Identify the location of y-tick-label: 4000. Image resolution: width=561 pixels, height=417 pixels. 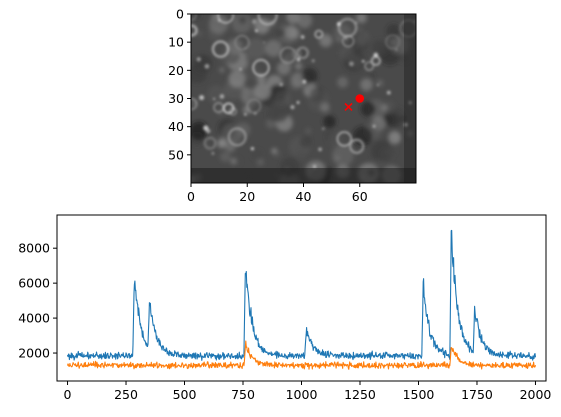
(34, 318).